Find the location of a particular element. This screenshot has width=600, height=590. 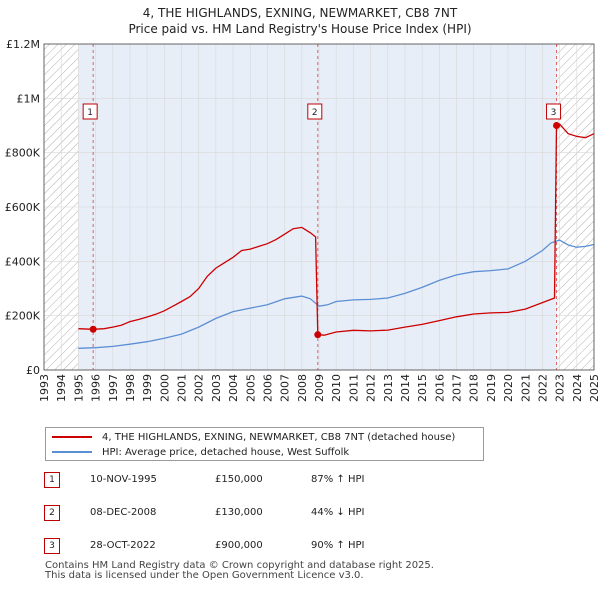

sale-row-2: 2 08-DEC-2008 £130,000 44% ↓ HPI is located at coordinates (244, 513).